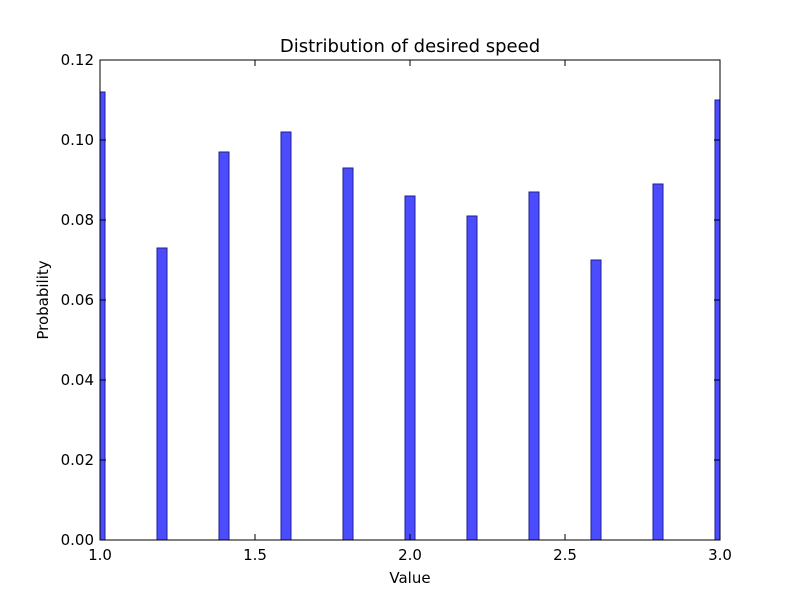 This screenshot has height=600, width=800. What do you see at coordinates (77, 540) in the screenshot?
I see `y-tick-label: 0.00` at bounding box center [77, 540].